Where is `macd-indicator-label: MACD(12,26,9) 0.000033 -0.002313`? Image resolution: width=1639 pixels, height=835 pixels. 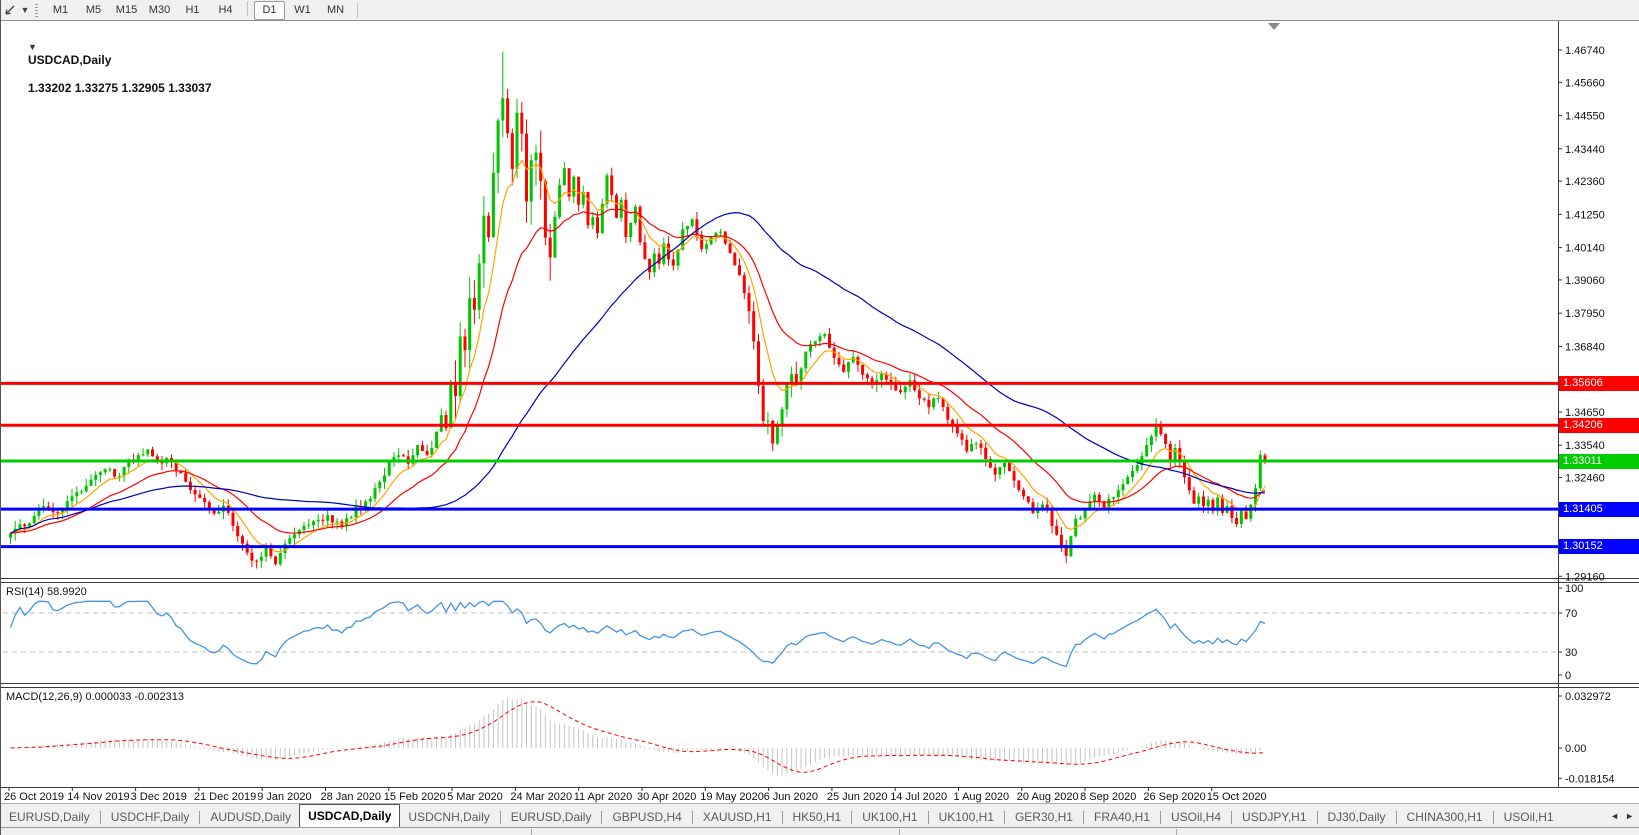
macd-indicator-label: MACD(12,26,9) 0.000033 -0.002313 is located at coordinates (95, 697).